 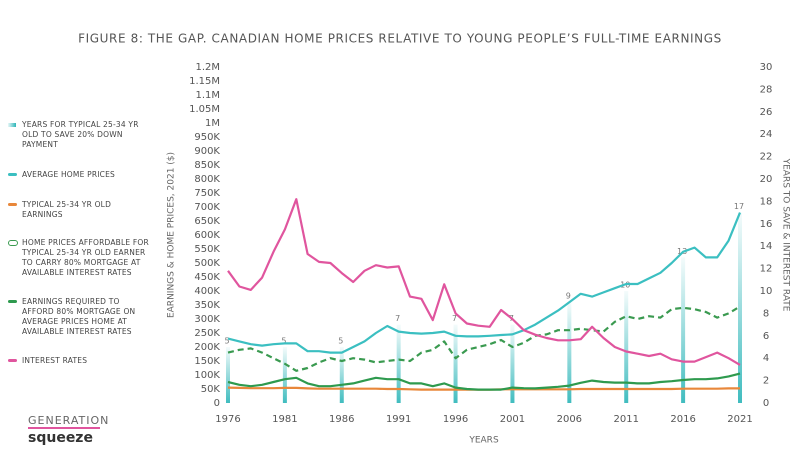 What do you see at coordinates (284, 419) in the screenshot?
I see `x-tick-label: 1981` at bounding box center [284, 419].